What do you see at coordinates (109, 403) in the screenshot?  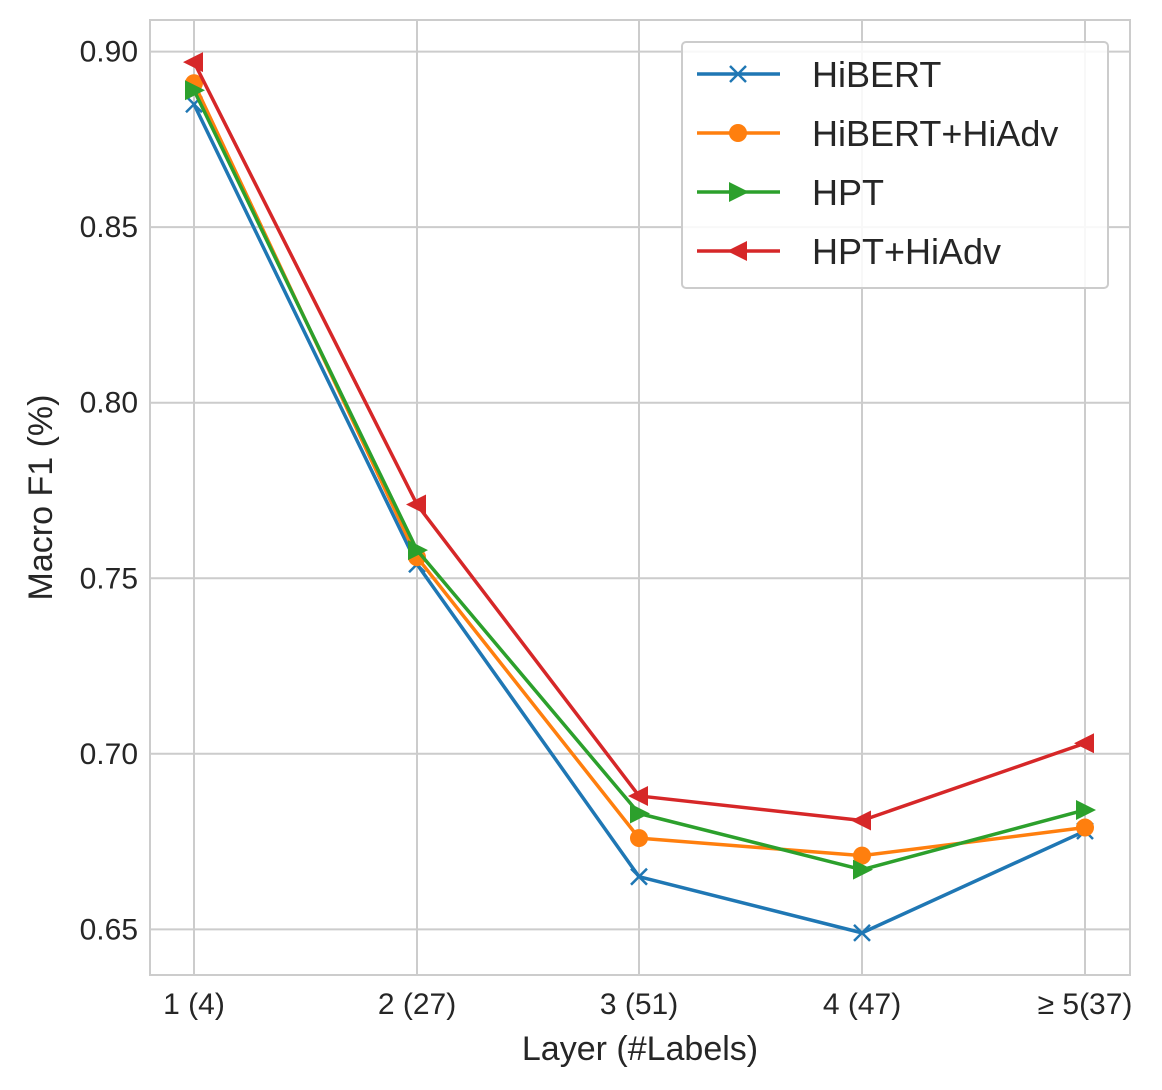 I see `y-tick-label: 0.80` at bounding box center [109, 403].